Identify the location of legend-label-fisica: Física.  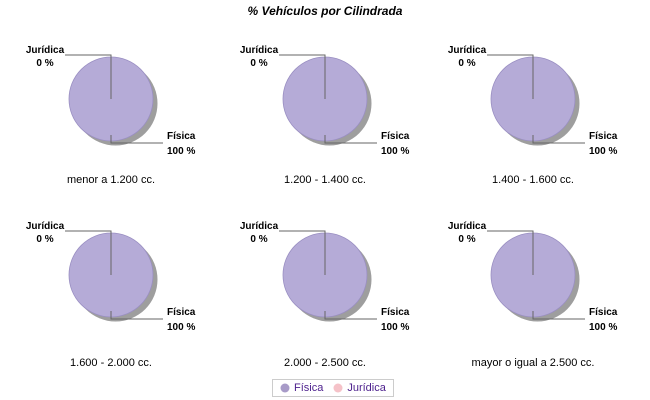
(309, 388).